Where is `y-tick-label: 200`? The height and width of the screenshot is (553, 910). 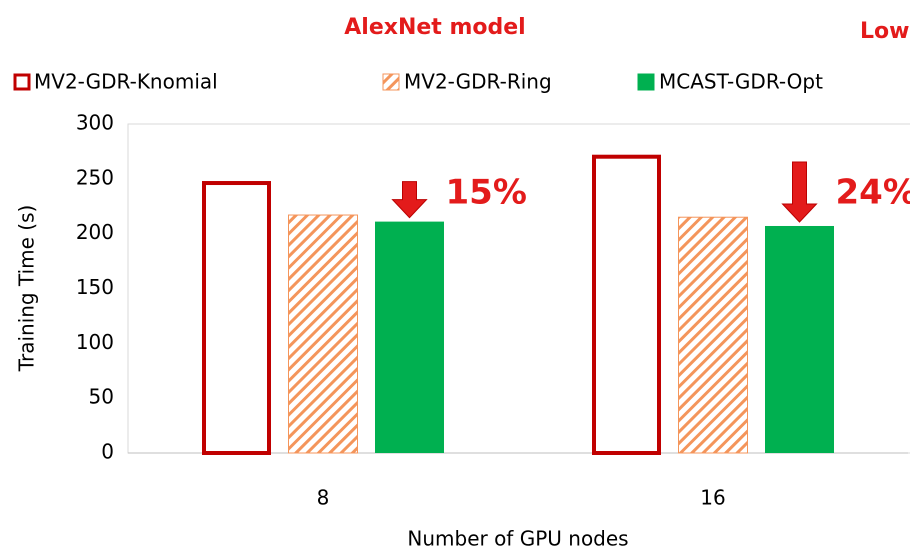
y-tick-label: 200 is located at coordinates (95, 232).